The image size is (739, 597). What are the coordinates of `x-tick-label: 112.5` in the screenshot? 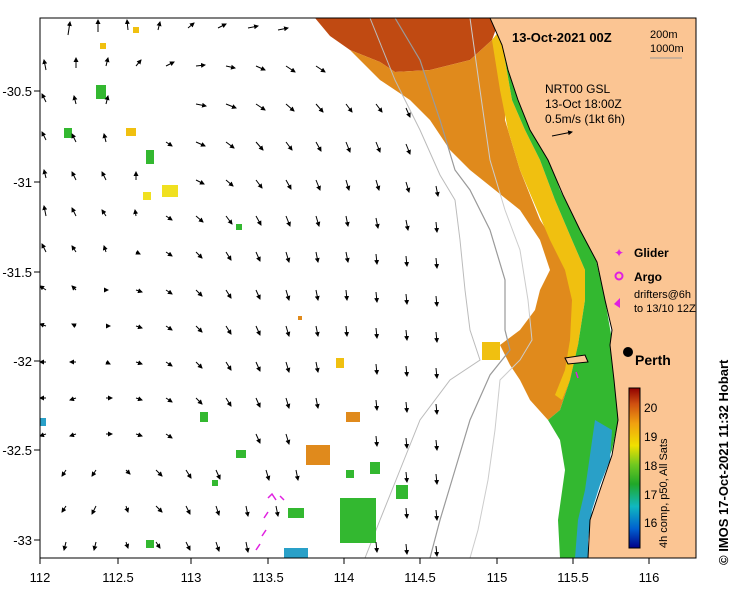 It's located at (118, 577).